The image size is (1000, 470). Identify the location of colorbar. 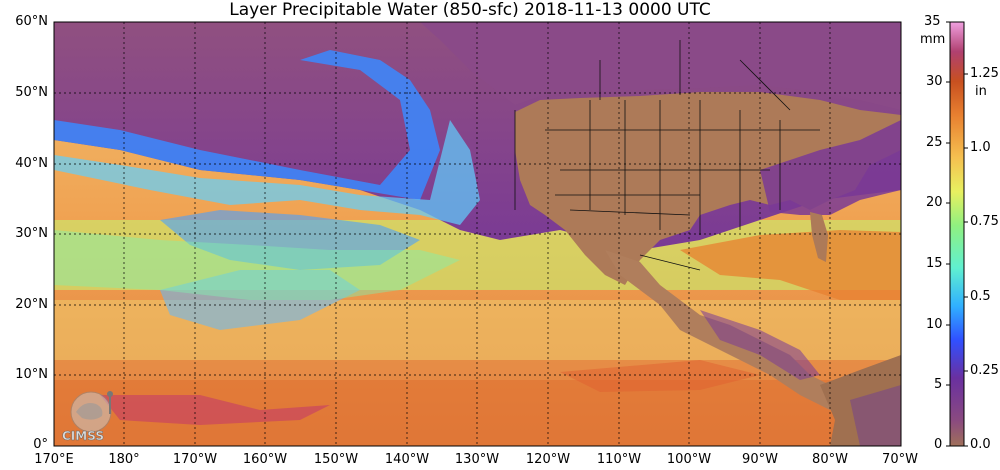
(957, 234).